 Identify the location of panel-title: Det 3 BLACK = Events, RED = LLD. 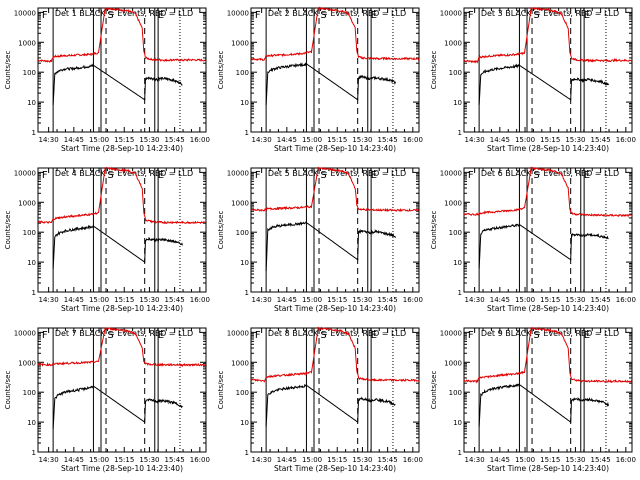
(550, 13).